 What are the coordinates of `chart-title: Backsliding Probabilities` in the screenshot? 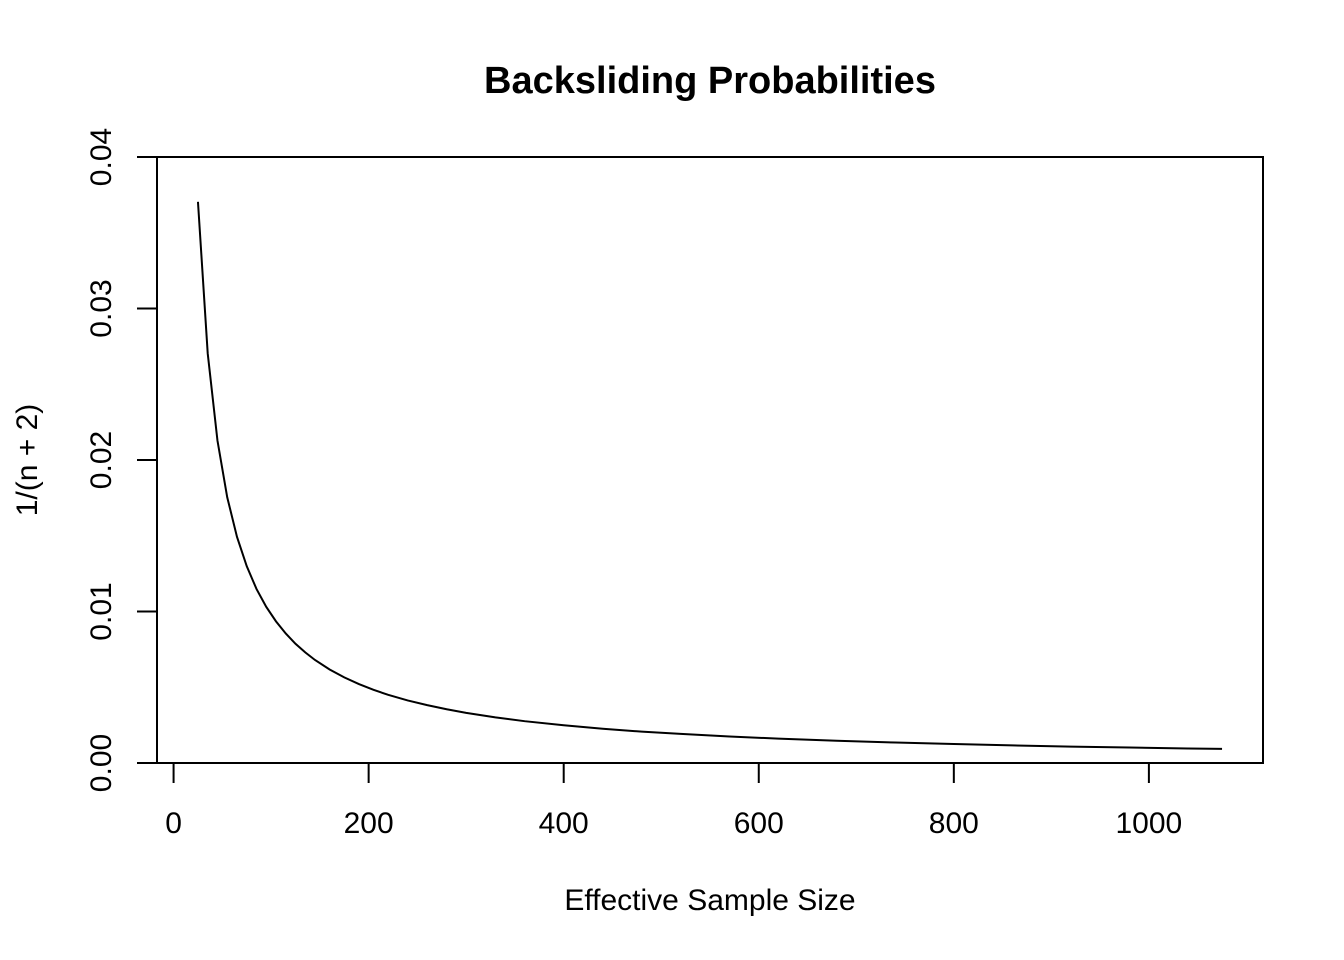 It's located at (710, 81).